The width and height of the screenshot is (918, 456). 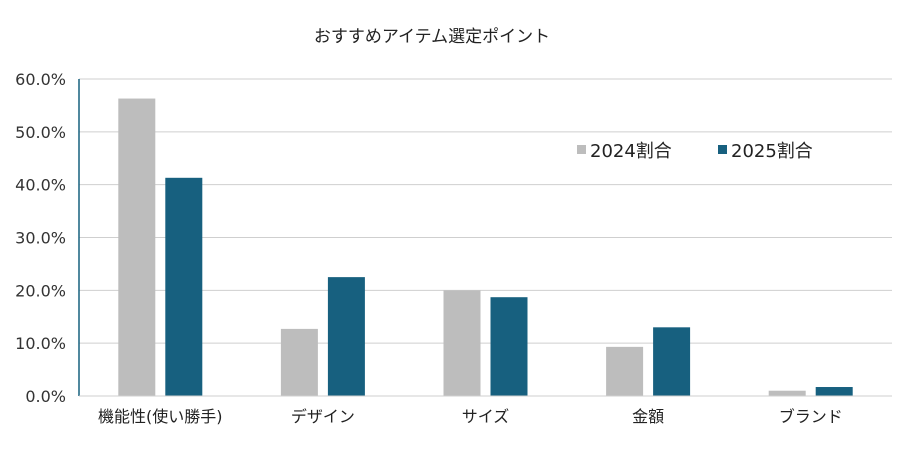 What do you see at coordinates (631, 151) in the screenshot?
I see `legend-label: 2024割合` at bounding box center [631, 151].